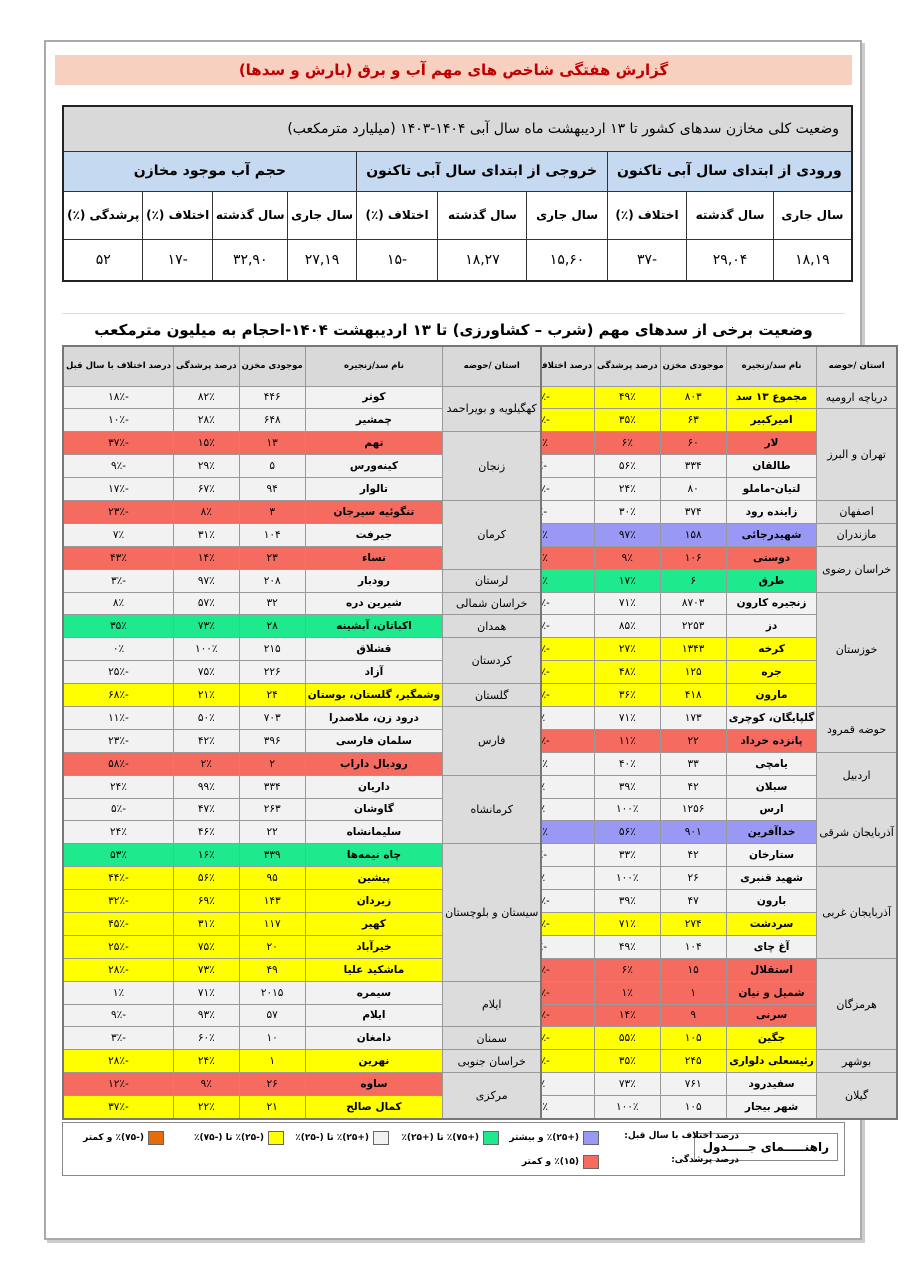  Describe the element at coordinates (374, 603) in the screenshot. I see `dam-name: شیرین دره` at that location.